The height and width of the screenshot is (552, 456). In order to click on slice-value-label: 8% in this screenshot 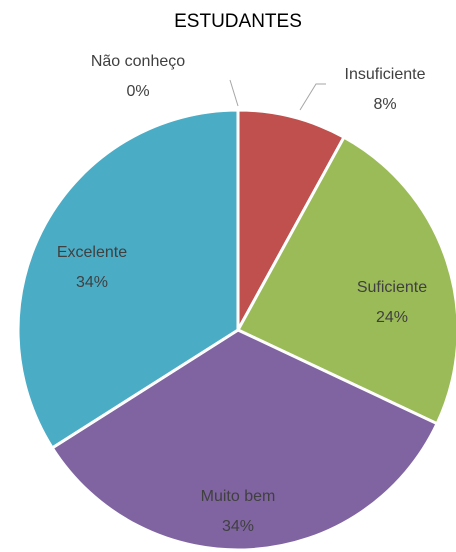, I will do `click(384, 104)`.